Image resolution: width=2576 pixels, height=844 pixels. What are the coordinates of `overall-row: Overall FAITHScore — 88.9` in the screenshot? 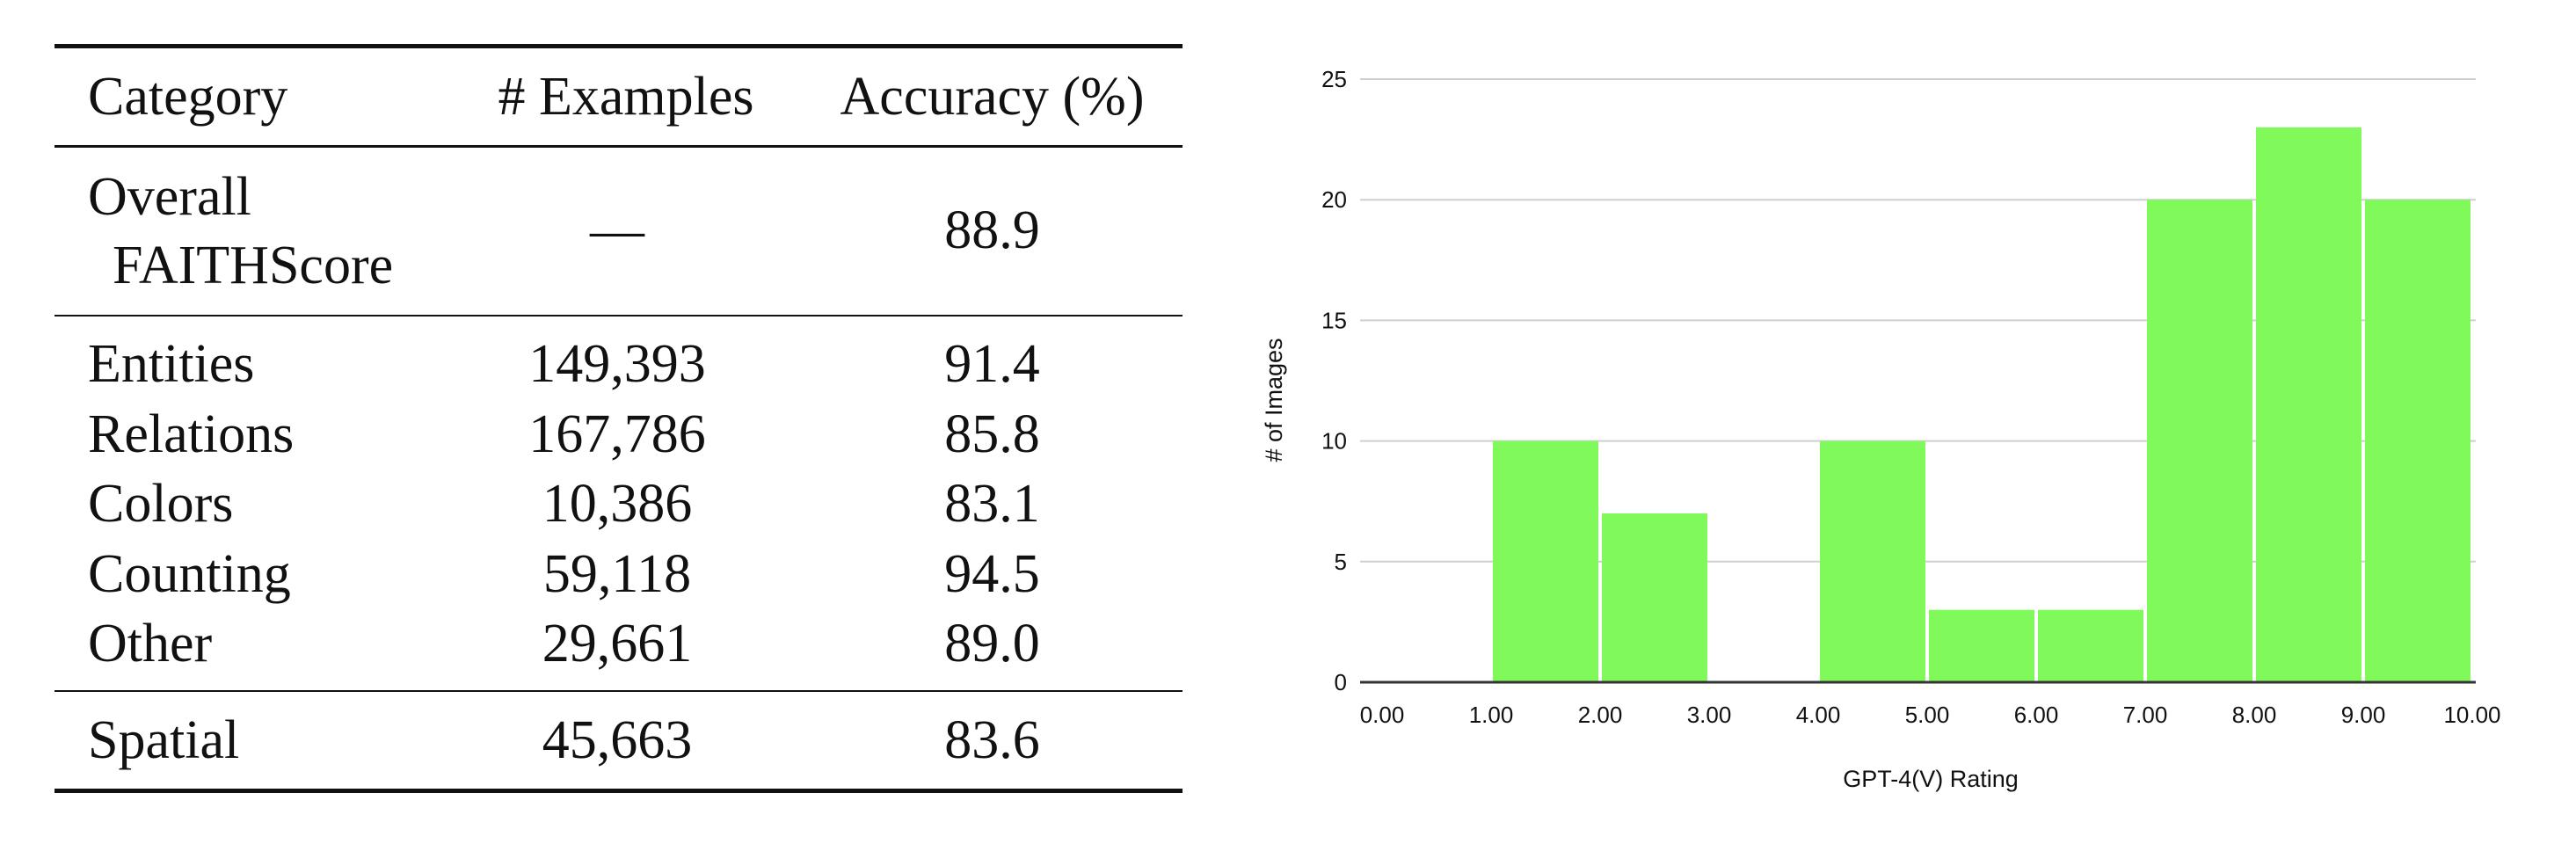 It's located at (618, 231).